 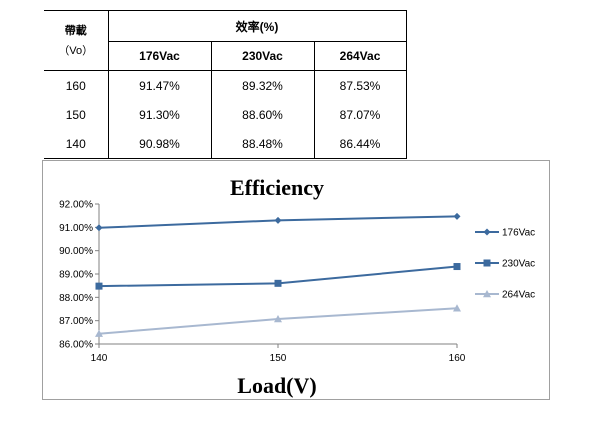 I want to click on series-230Vac, so click(x=278, y=276).